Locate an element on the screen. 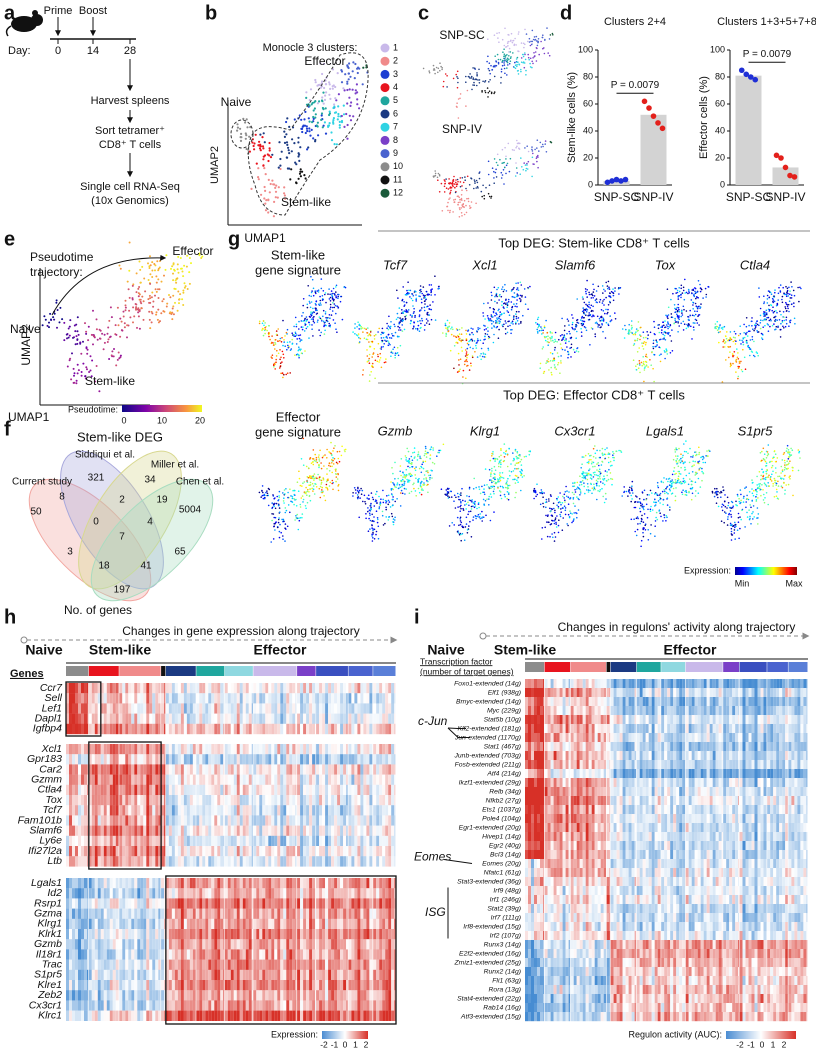 The image size is (816, 1050). y-tick-label: 0 is located at coordinates (722, 184).